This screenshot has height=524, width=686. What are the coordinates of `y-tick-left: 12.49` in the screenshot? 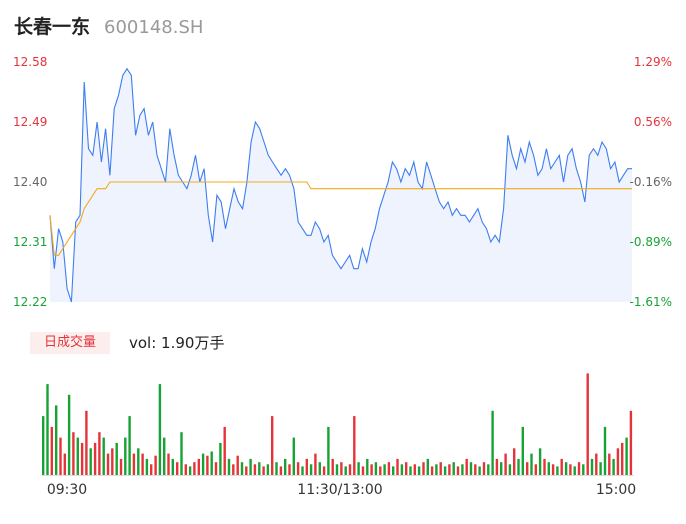 It's located at (30, 122).